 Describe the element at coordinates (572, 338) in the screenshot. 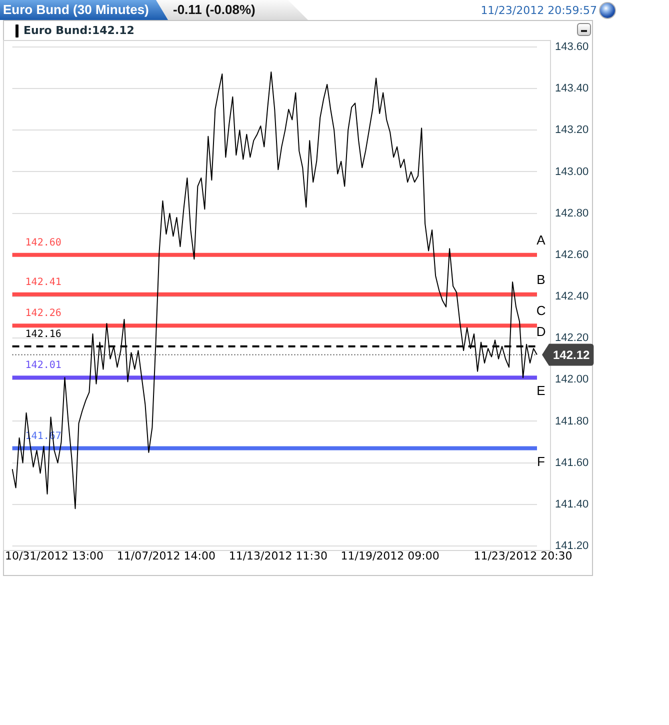

I see `y-tick-label: 142.20` at that location.